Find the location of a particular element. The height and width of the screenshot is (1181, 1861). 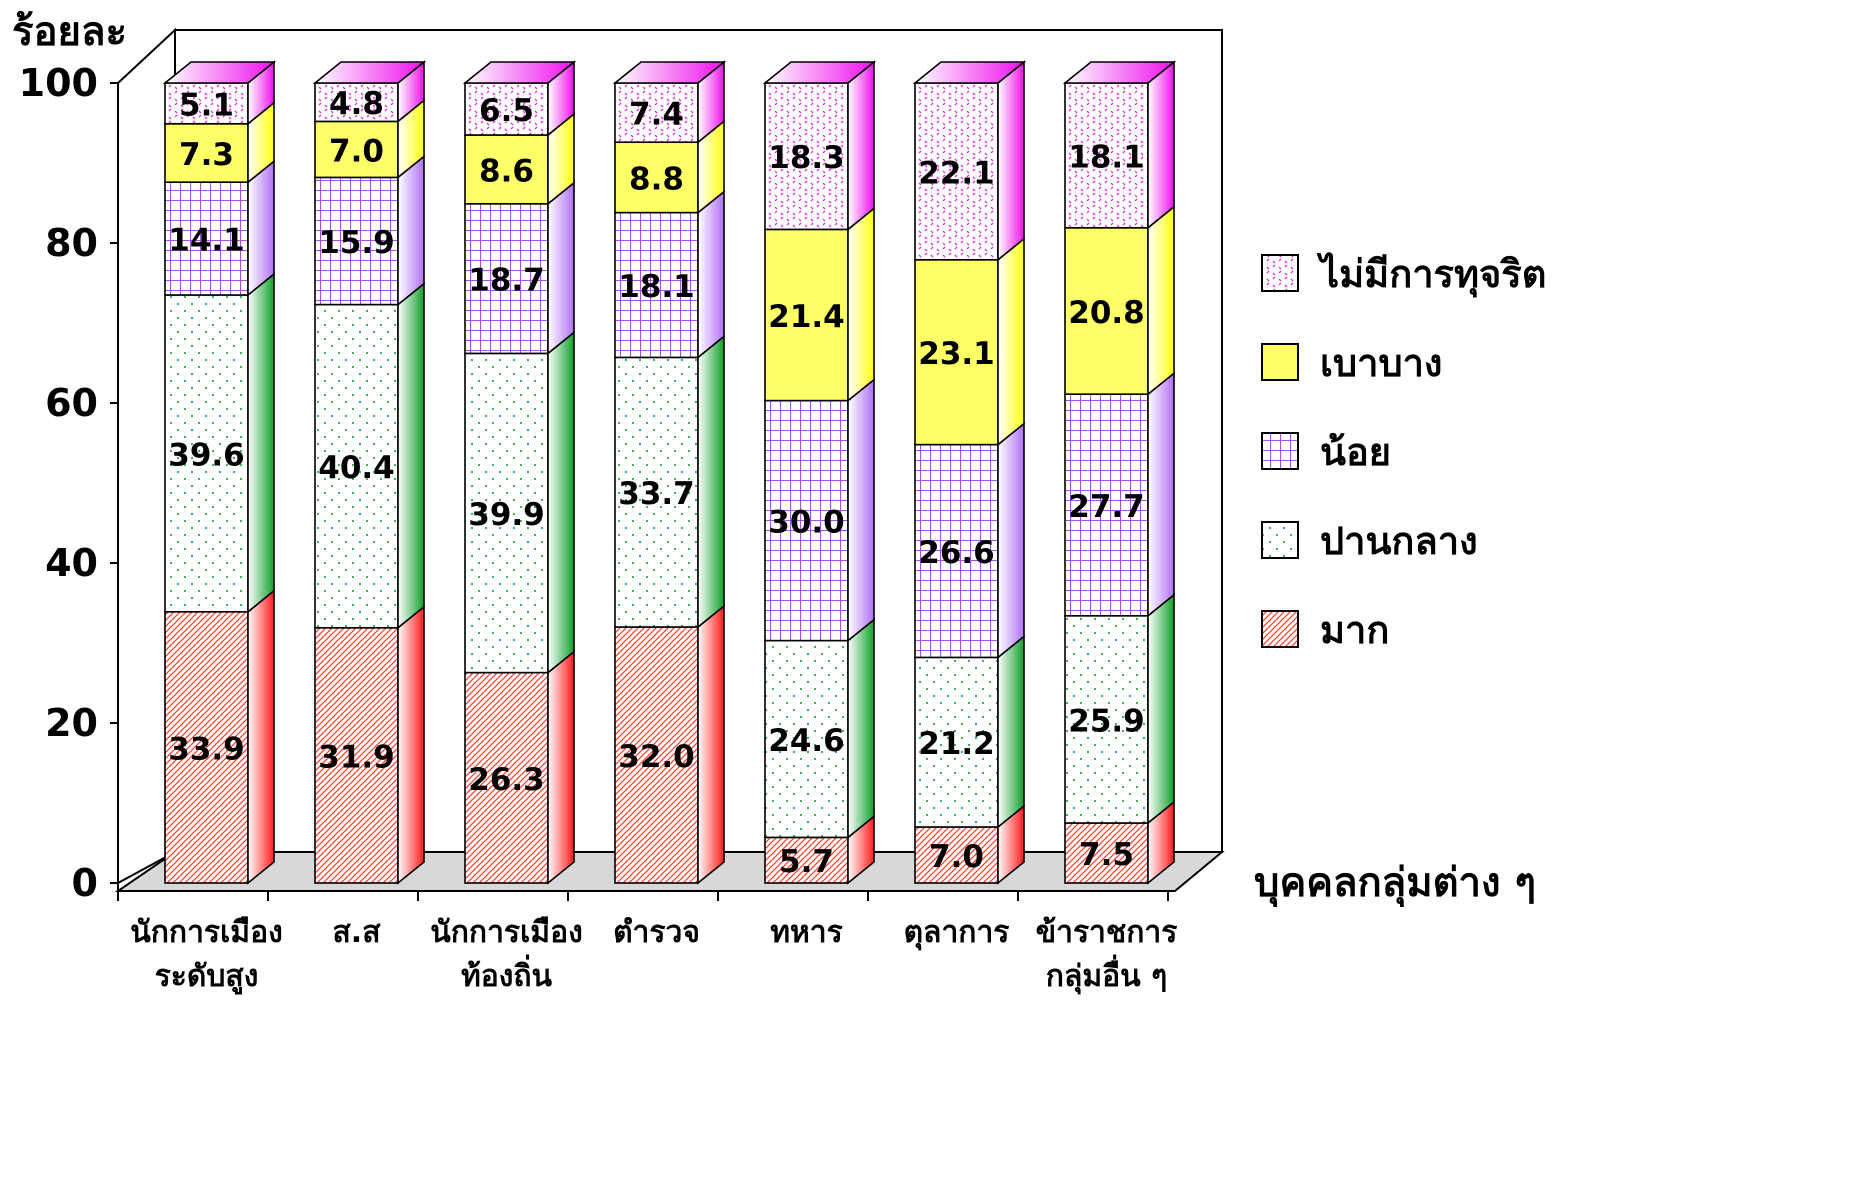

data-label: 15.9 is located at coordinates (356, 243).